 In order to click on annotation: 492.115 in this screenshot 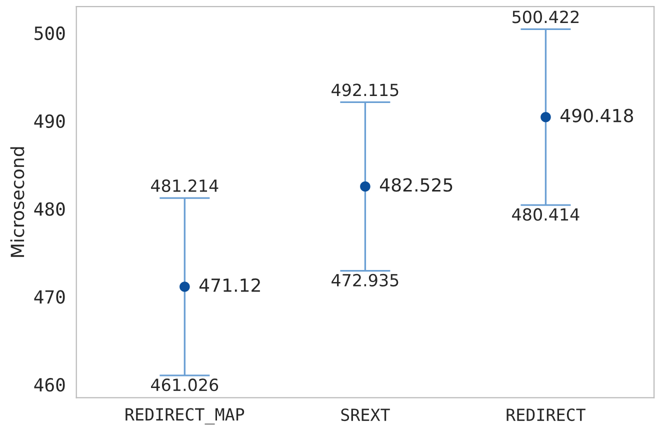, I will do `click(365, 90)`.